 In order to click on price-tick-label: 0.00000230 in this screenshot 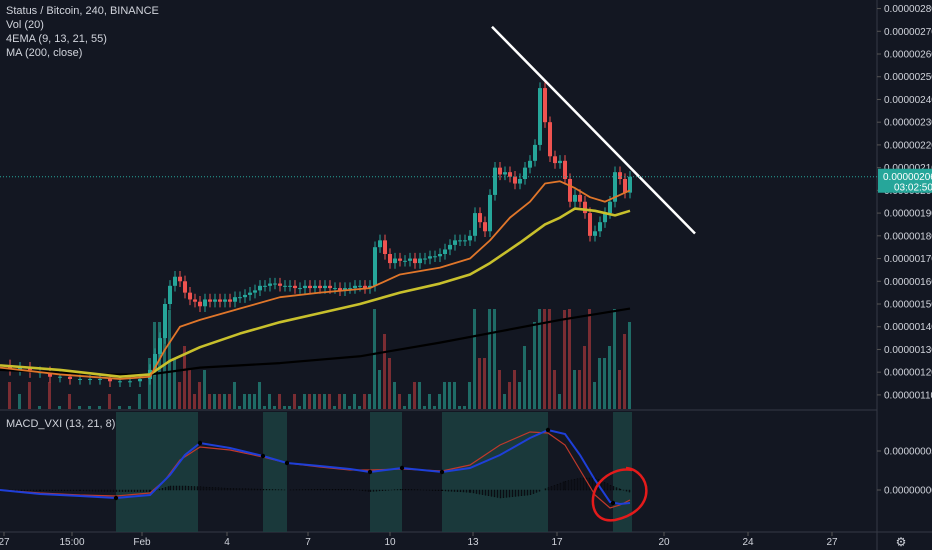, I will do `click(908, 123)`.